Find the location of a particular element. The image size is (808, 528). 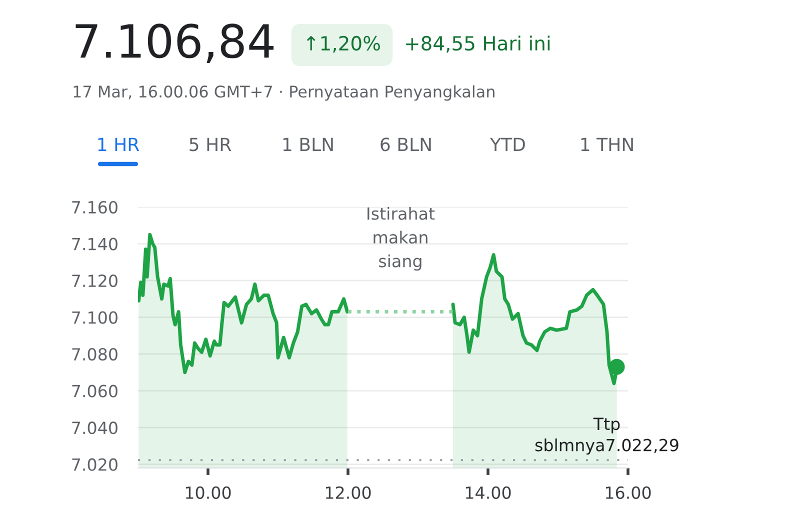

text: 1 BLN is located at coordinates (308, 144).